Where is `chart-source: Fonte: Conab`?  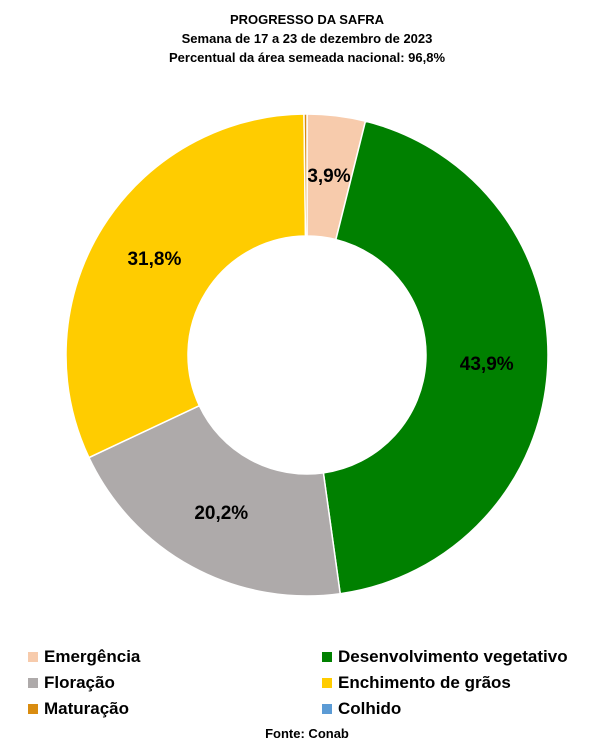
chart-source: Fonte: Conab is located at coordinates (307, 733).